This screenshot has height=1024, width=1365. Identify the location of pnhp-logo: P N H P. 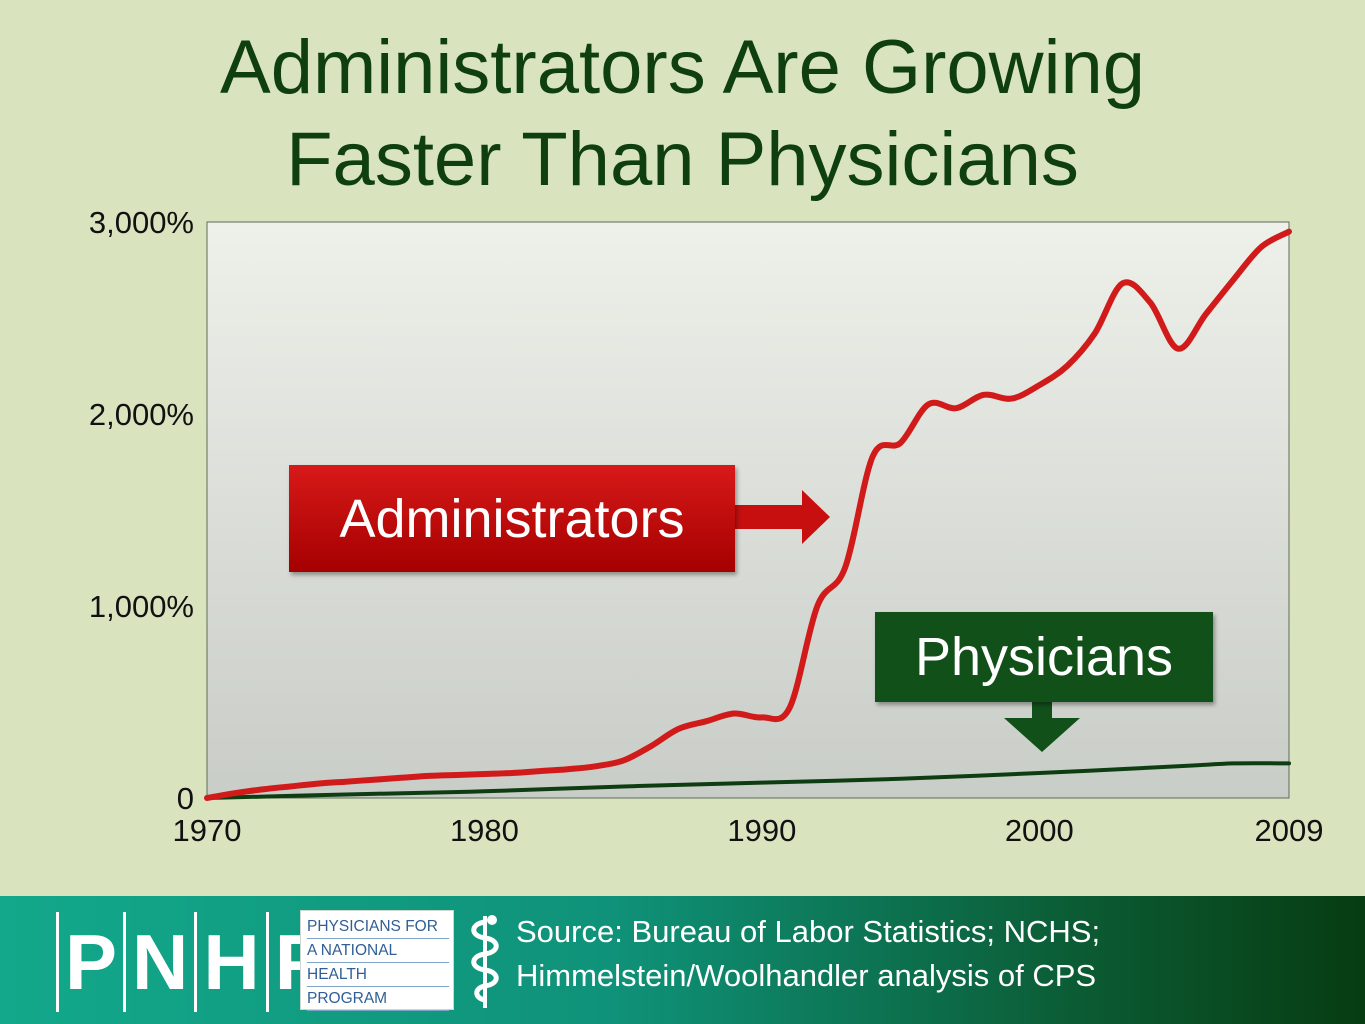
(194, 962).